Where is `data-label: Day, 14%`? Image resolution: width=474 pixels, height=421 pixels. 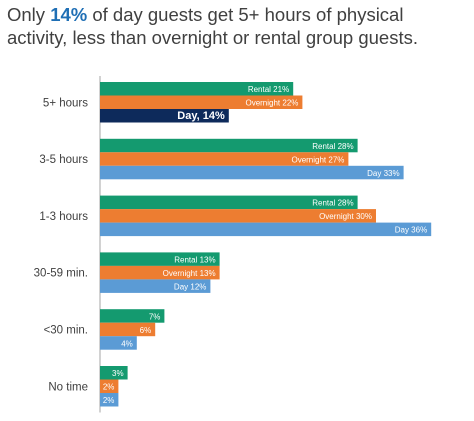
data-label: Day, 14% is located at coordinates (201, 116).